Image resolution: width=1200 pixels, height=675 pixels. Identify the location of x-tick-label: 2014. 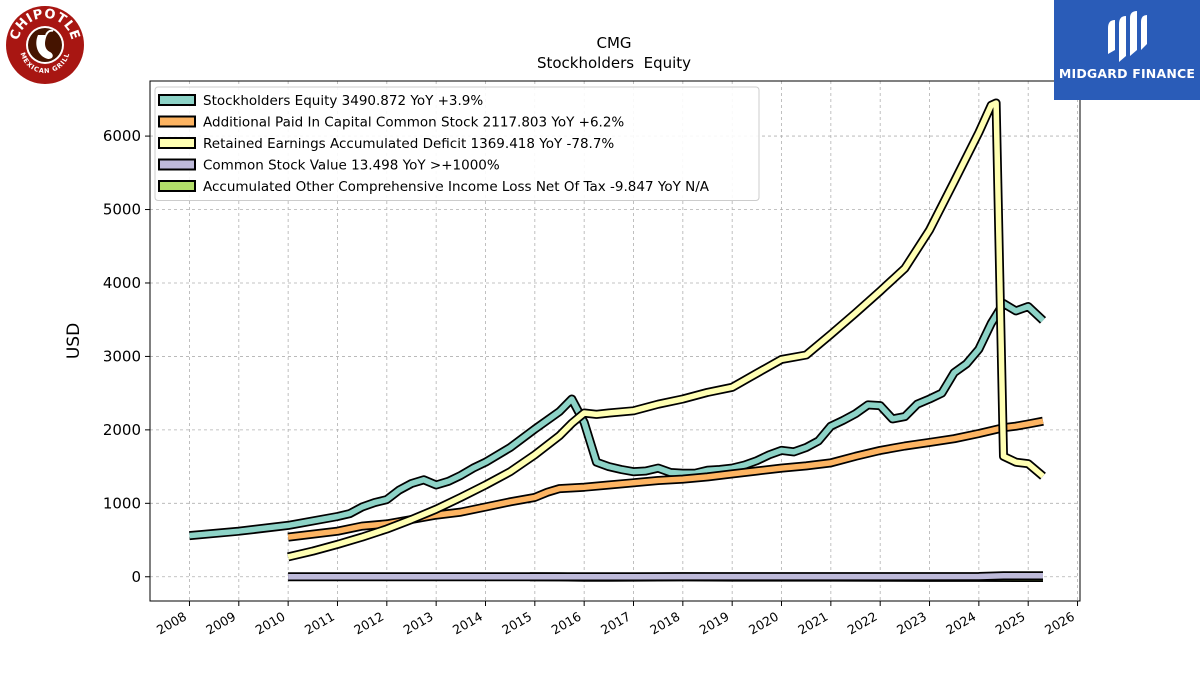
(467, 623).